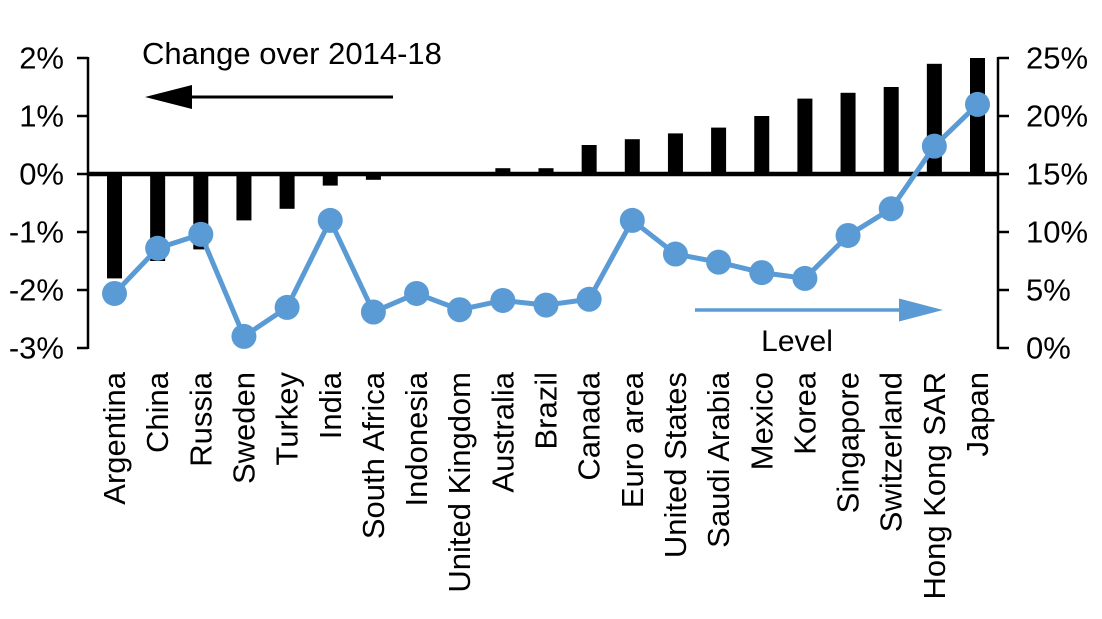 The height and width of the screenshot is (619, 1102). Describe the element at coordinates (157, 412) in the screenshot. I see `x-category-label: China` at that location.